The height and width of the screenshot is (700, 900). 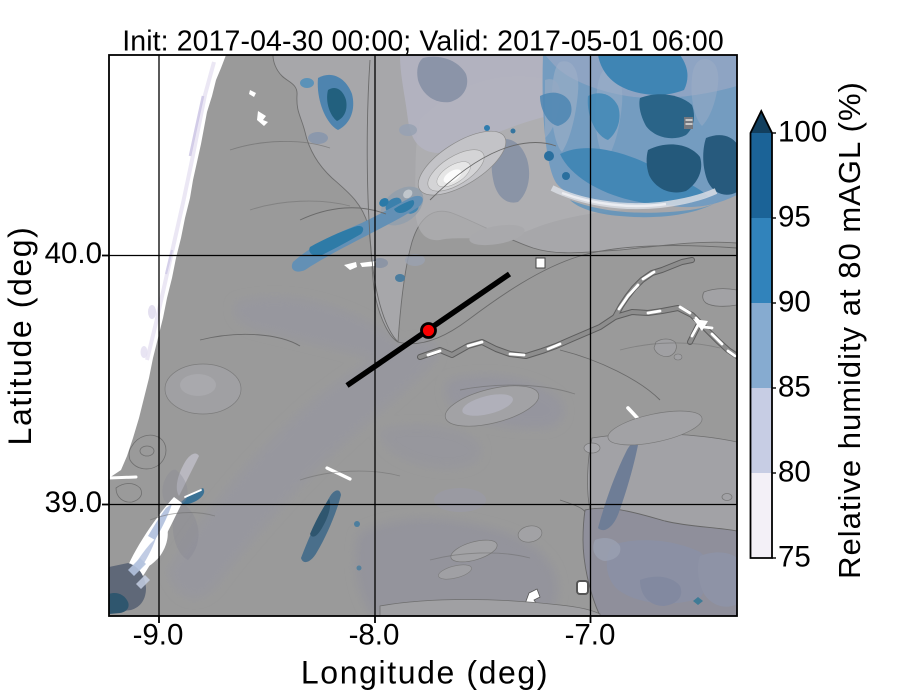 I want to click on svg-text: 75, so click(x=794, y=557).